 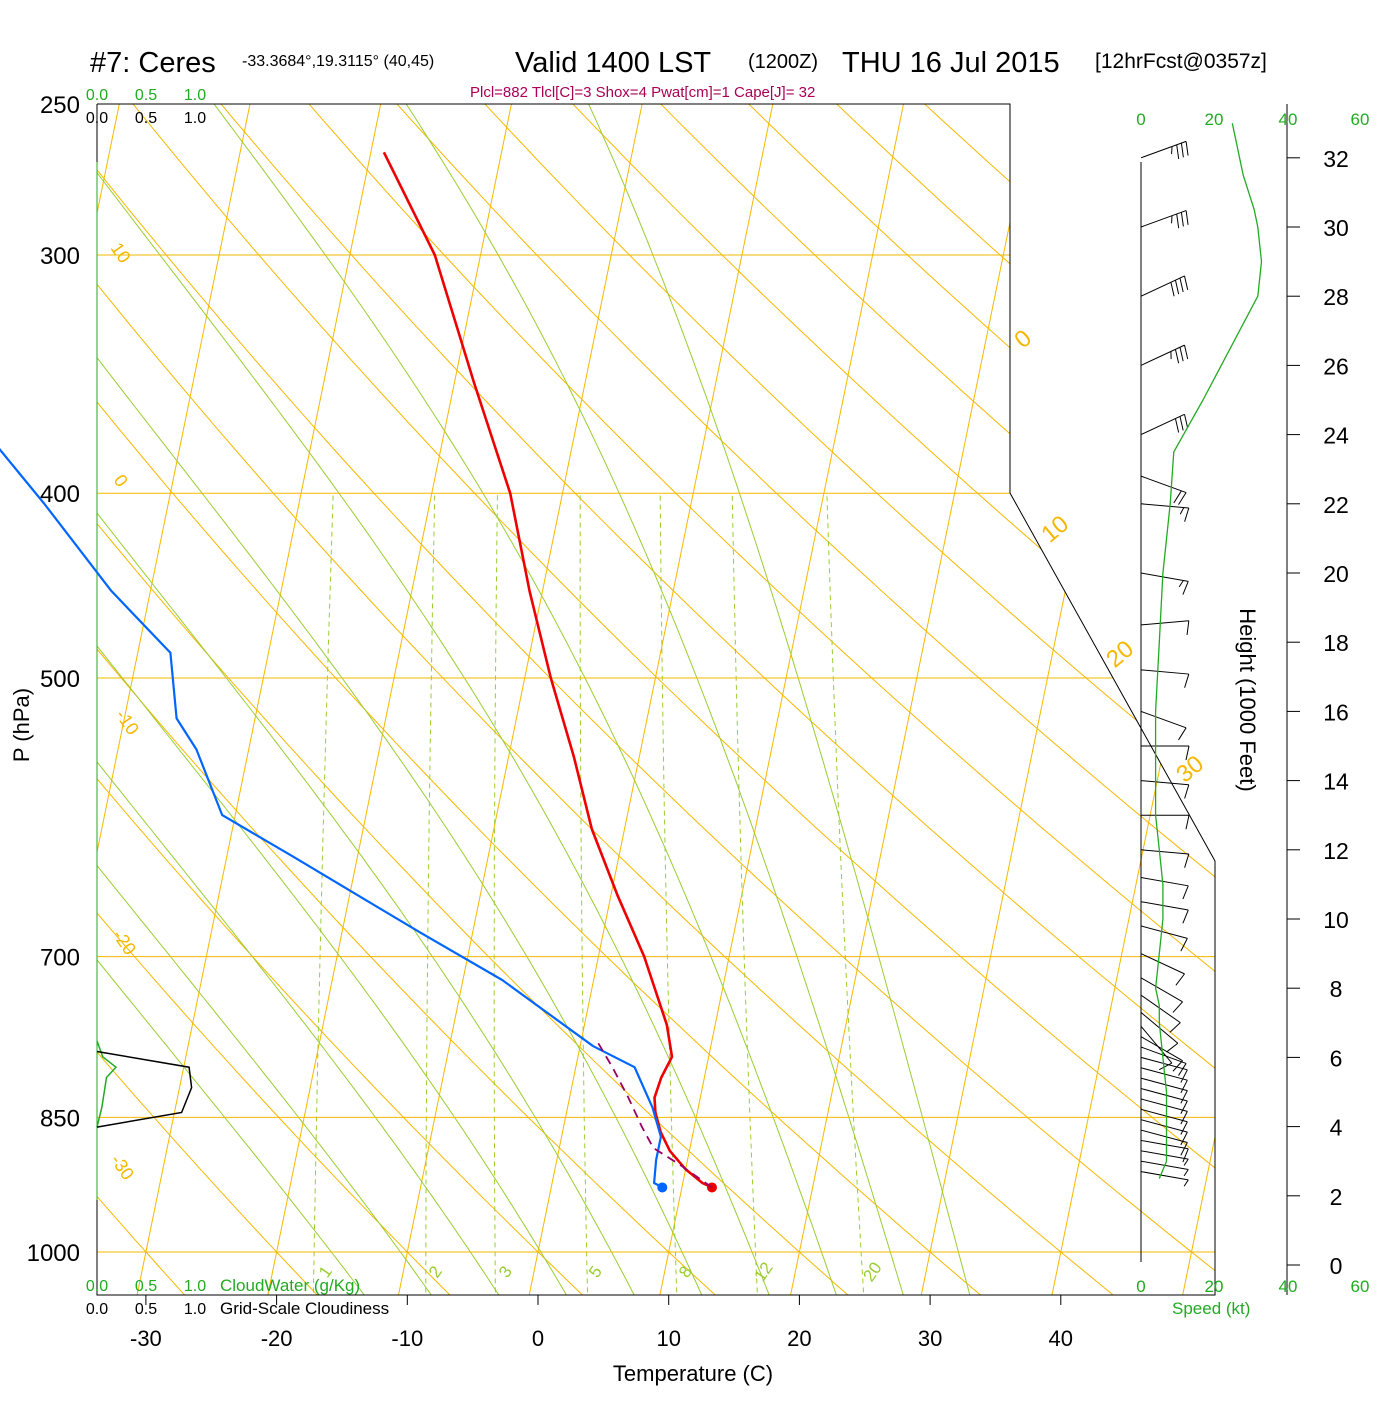 I want to click on height-tick-label: 12, so click(x=1336, y=851).